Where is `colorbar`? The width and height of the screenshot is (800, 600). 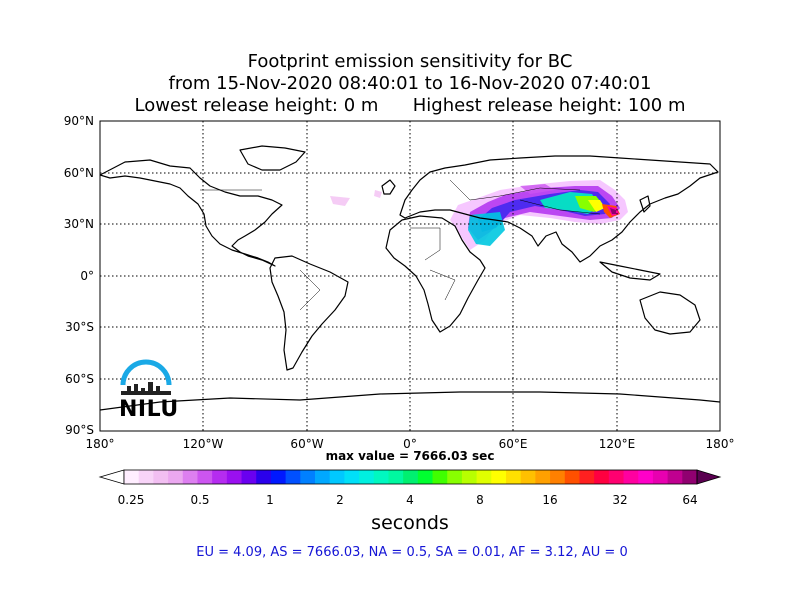
colorbar is located at coordinates (410, 477).